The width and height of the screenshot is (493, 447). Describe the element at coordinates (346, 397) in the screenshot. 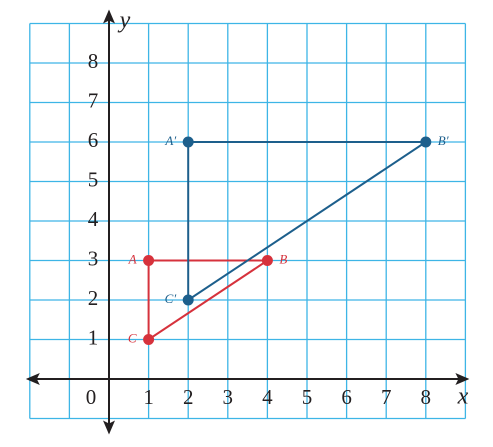

I see `x-tick-label: 6` at that location.